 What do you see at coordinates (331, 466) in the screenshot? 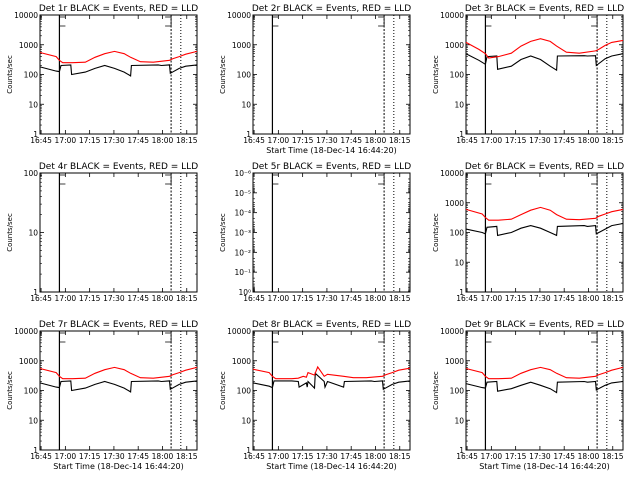
I see `x-axis-label: Start Time (18-Dec-14 16:44:20)` at bounding box center [331, 466].